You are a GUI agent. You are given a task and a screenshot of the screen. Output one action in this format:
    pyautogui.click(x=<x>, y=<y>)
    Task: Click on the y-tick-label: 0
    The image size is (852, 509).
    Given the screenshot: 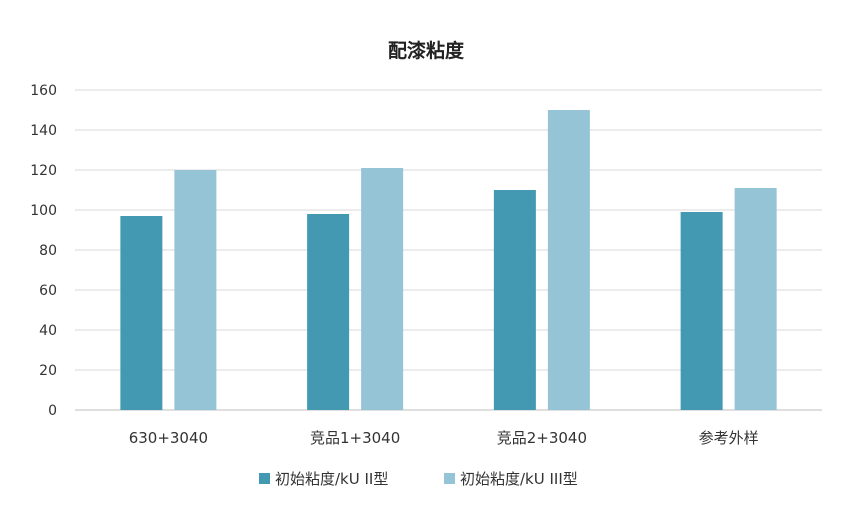 What is the action you would take?
    pyautogui.click(x=52, y=411)
    